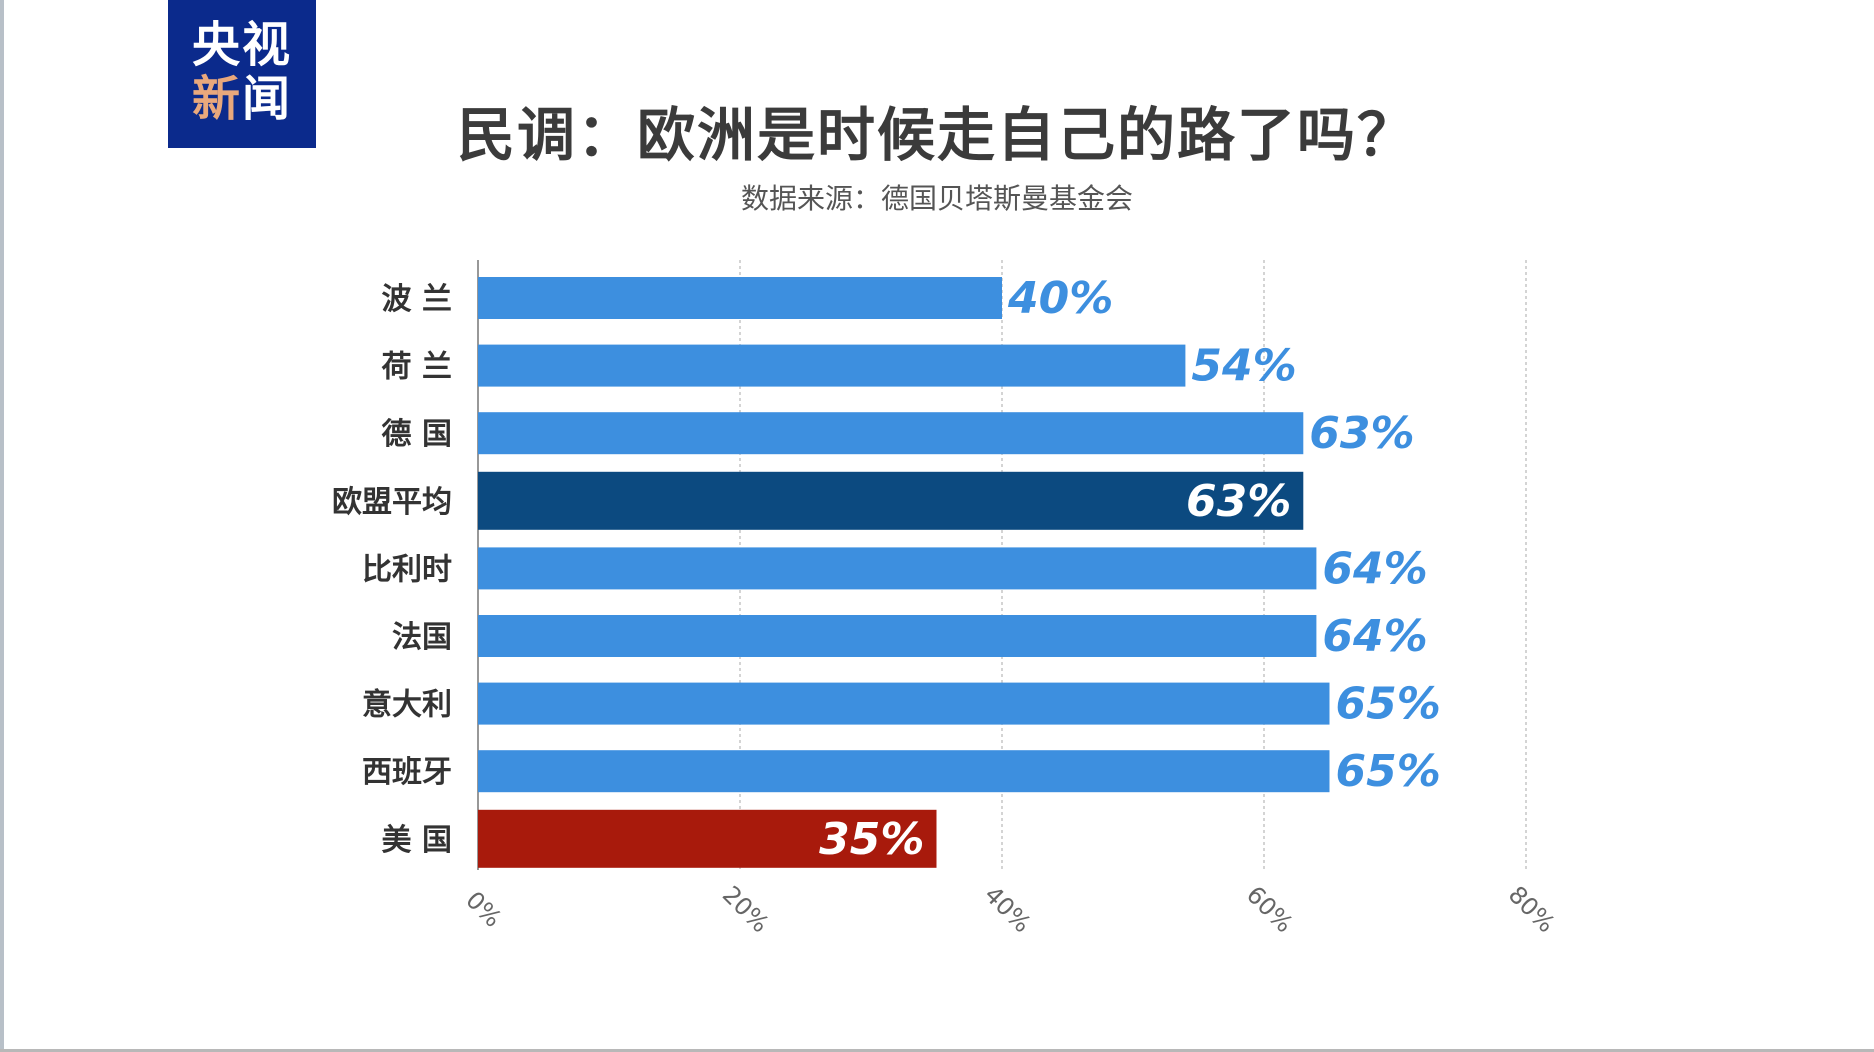 This screenshot has width=1874, height=1052. Describe the element at coordinates (2, 526) in the screenshot. I see `left-border` at that location.